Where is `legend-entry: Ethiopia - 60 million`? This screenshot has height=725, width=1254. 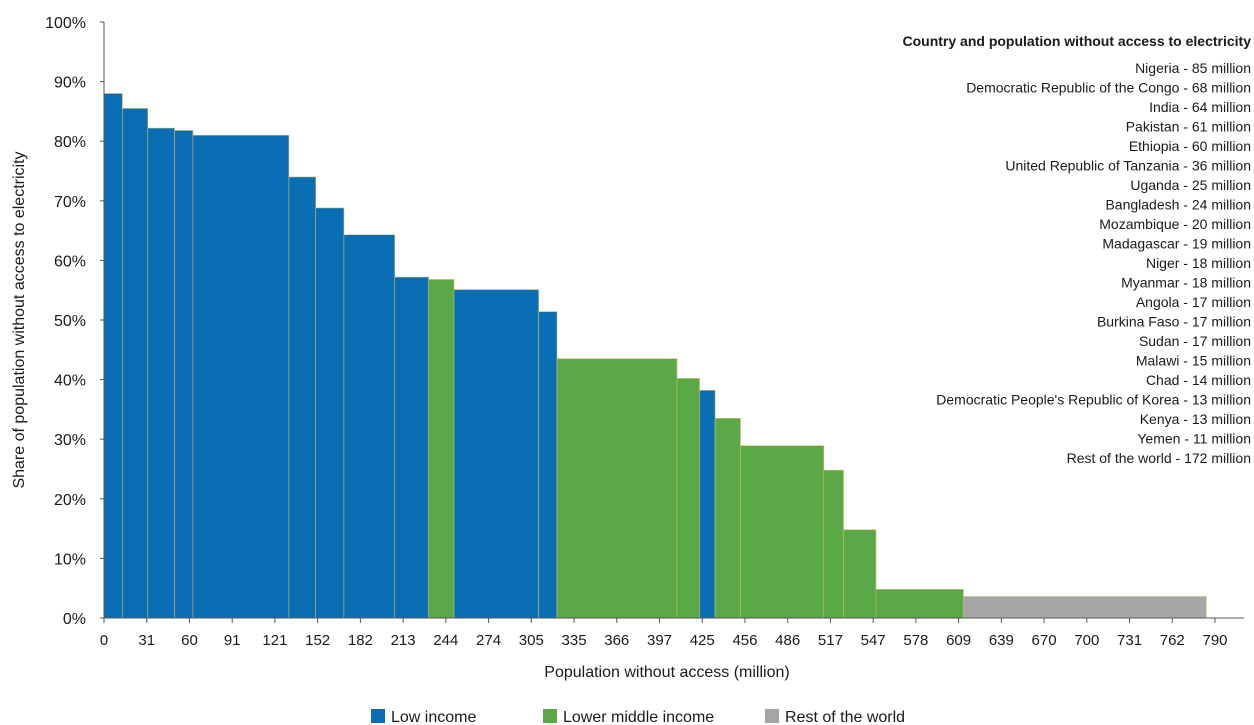
legend-entry: Ethiopia - 60 million is located at coordinates (1190, 146).